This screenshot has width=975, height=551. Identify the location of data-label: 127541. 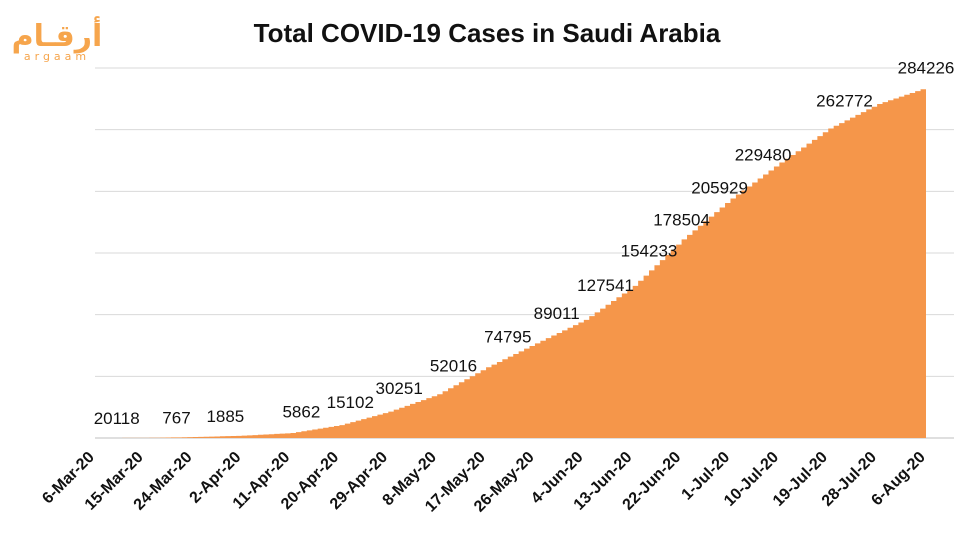
(605, 285).